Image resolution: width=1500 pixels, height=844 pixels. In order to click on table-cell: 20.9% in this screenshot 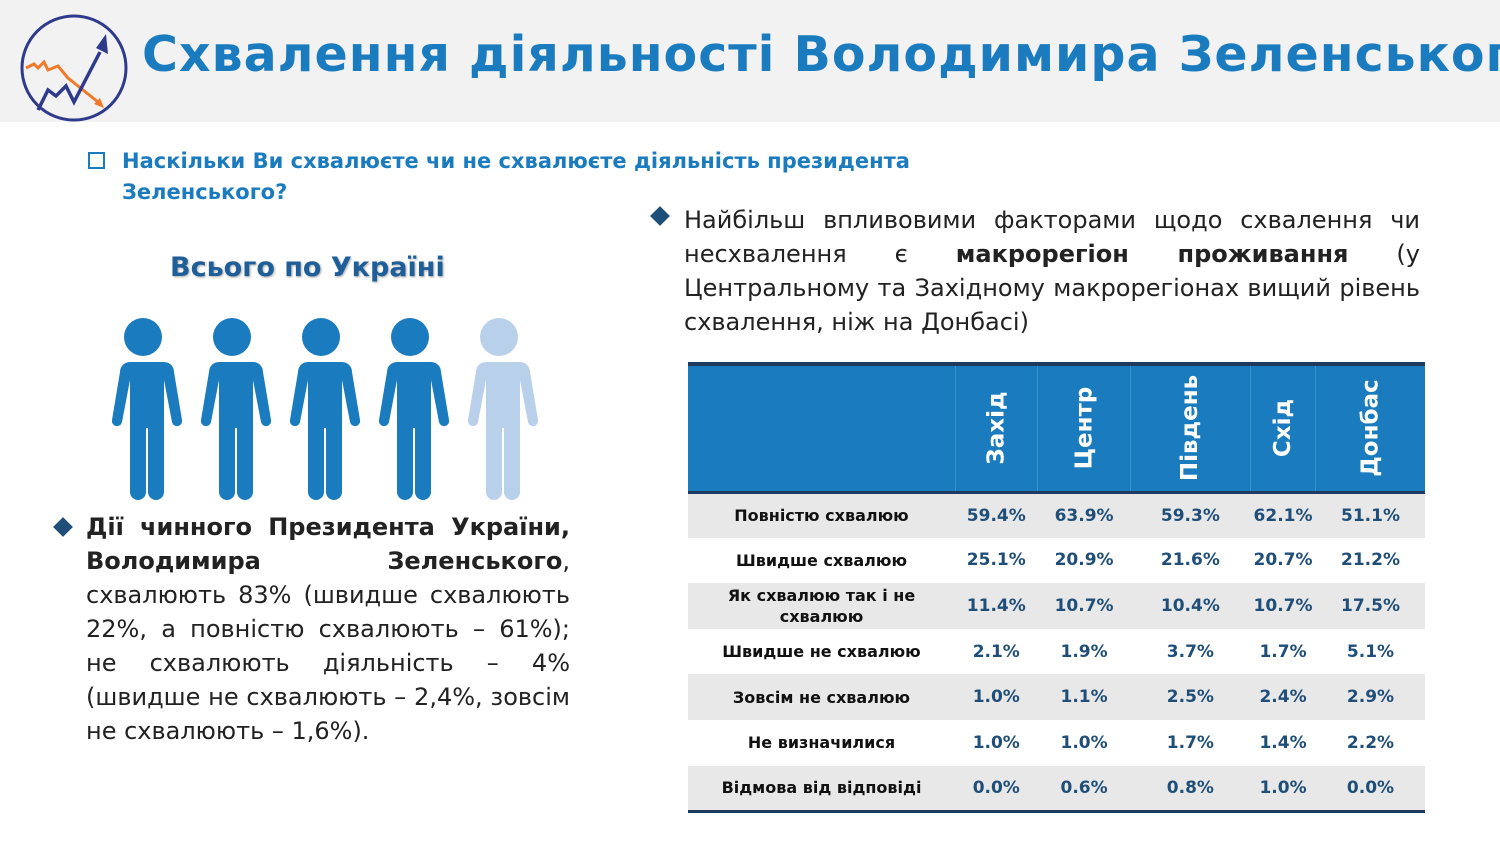, I will do `click(1084, 560)`.